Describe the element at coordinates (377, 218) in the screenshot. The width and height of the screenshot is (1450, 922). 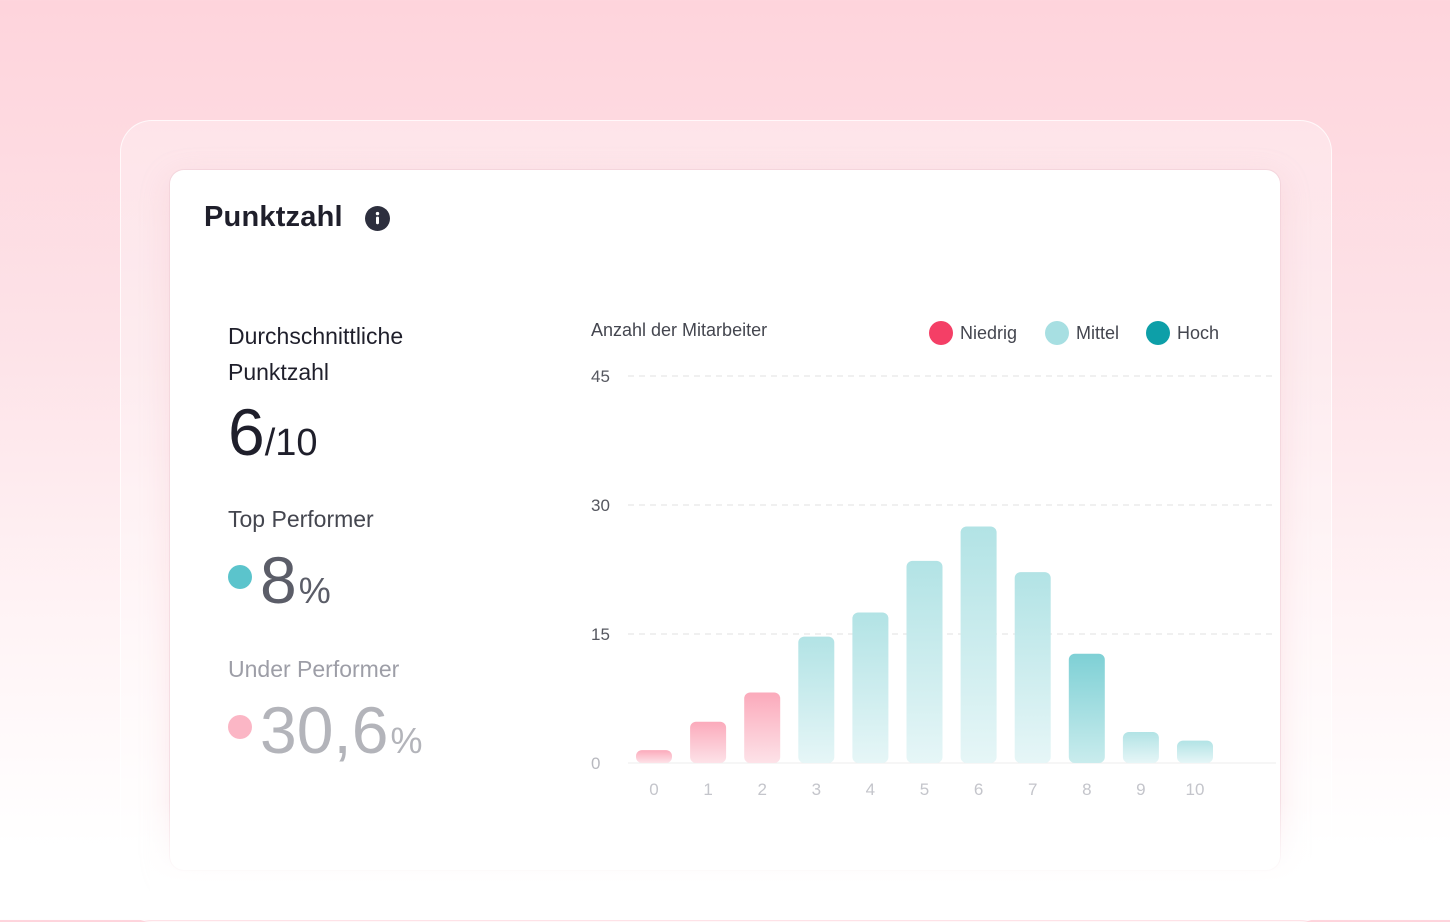
I see `info-icon` at that location.